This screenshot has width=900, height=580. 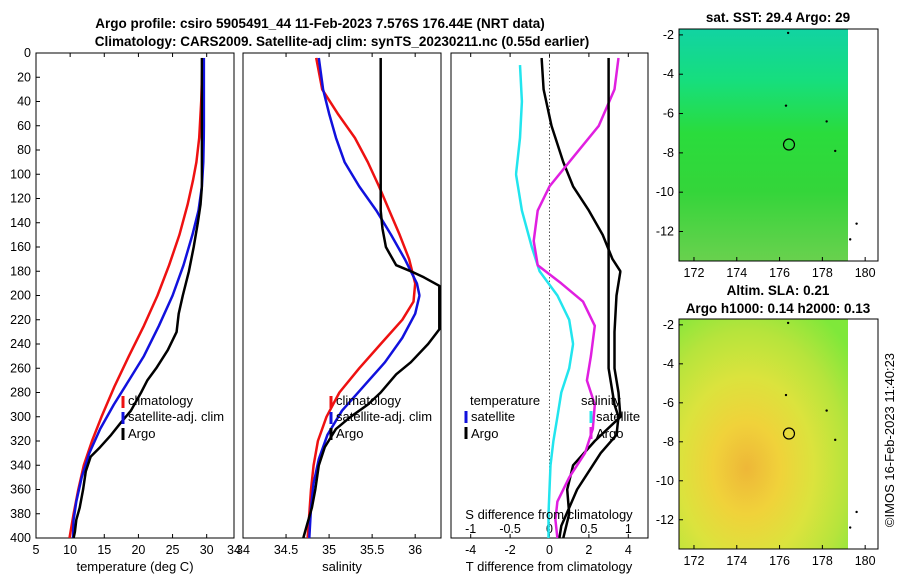 I want to click on y-tick-label: 280, so click(x=20, y=393).